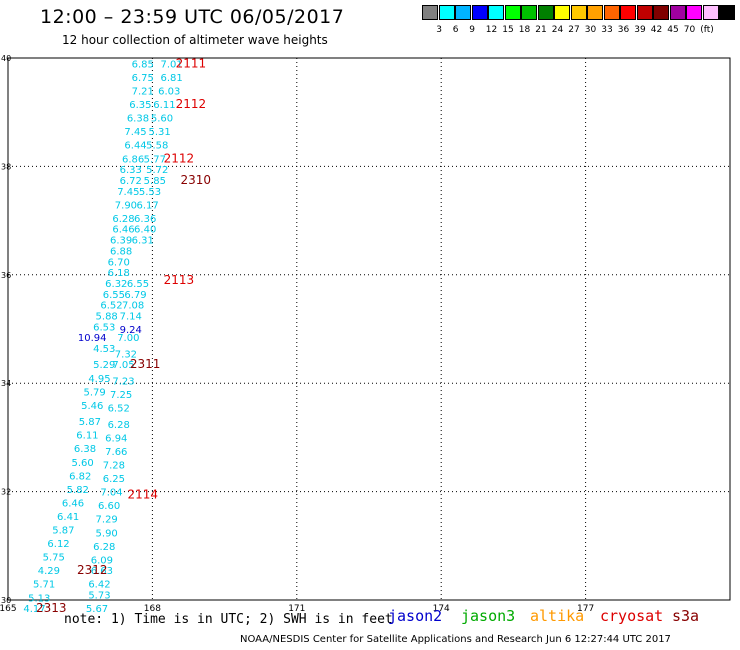 This screenshot has height=650, width=740. Describe the element at coordinates (441, 609) in the screenshot. I see `x-tick-label: 174` at that location.